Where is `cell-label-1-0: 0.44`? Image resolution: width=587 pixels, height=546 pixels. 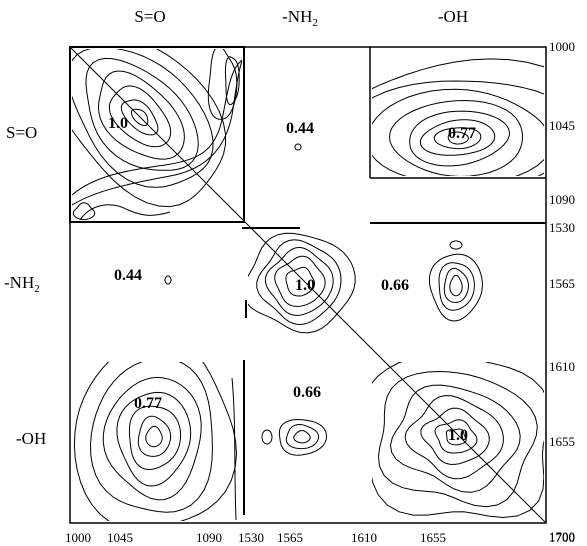 cell-label-1-0: 0.44 is located at coordinates (128, 275).